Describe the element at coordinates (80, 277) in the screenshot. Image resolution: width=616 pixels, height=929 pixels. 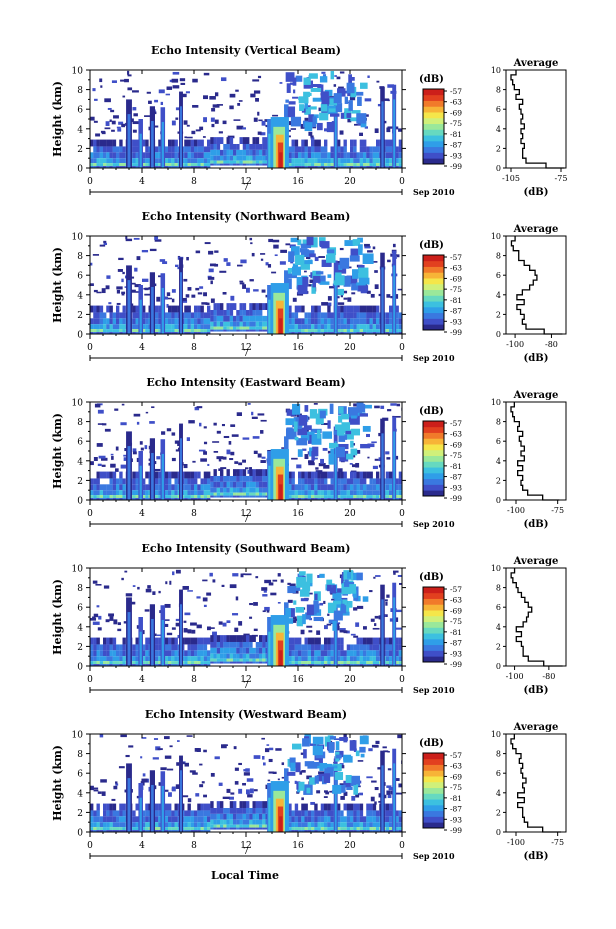
I see `y-tick-label: 6` at that location.